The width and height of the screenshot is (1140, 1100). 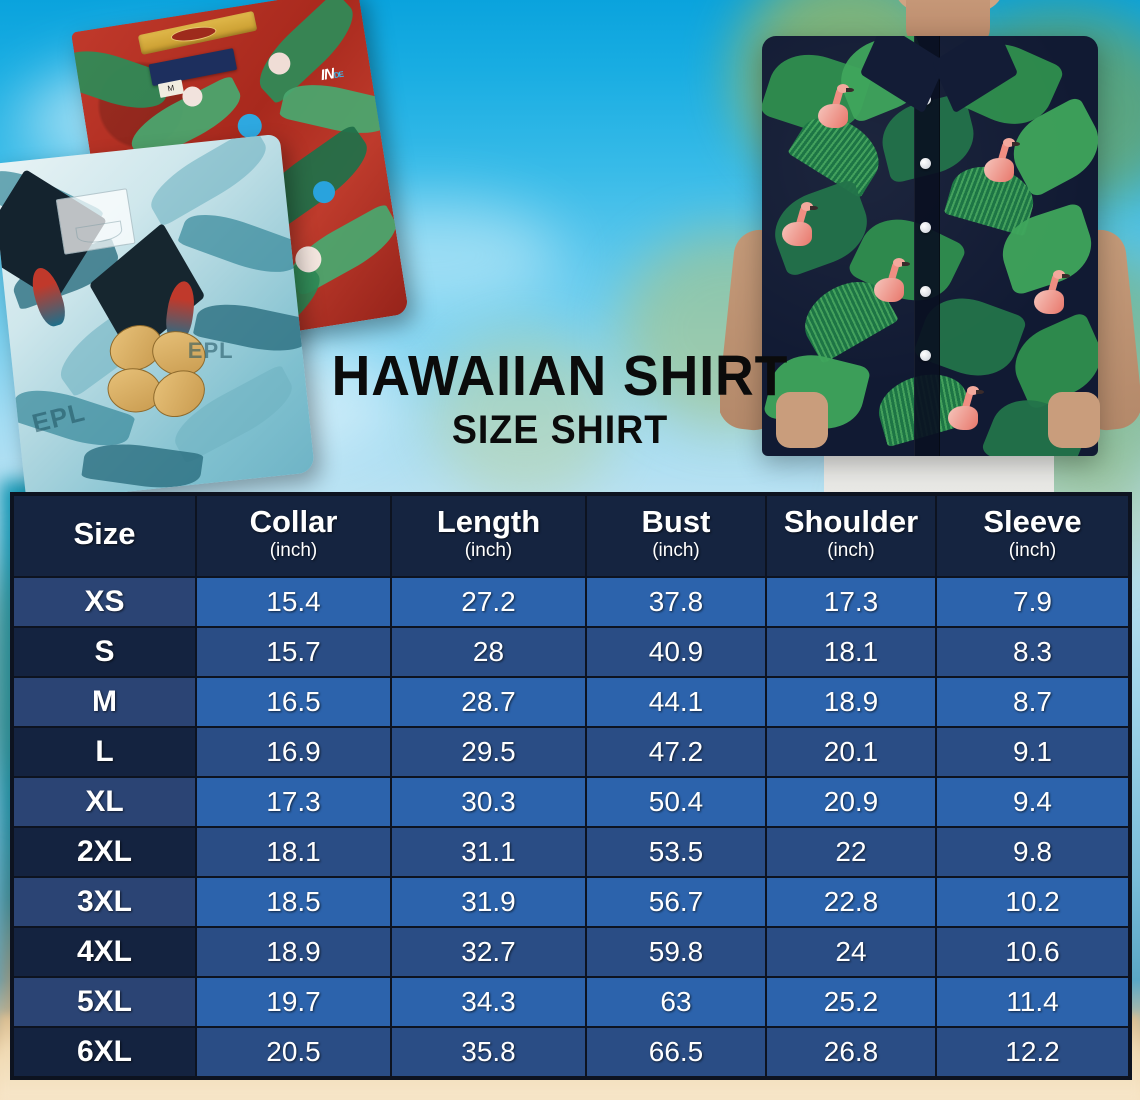 I want to click on hibiscus-motif, so click(x=160, y=372).